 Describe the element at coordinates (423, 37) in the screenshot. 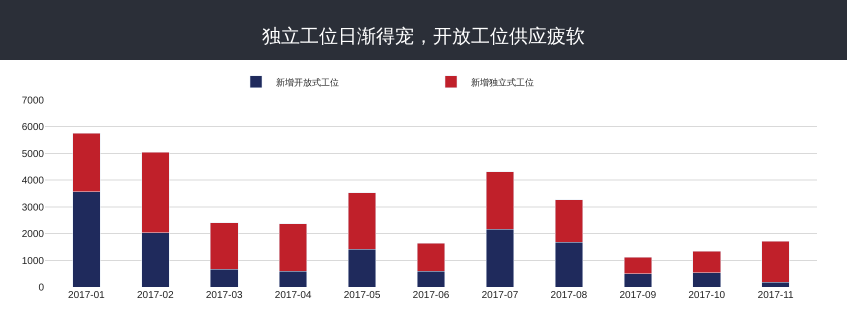

I see `chart-title: 独立工位日渐得宠，开放工位供应疲软` at that location.